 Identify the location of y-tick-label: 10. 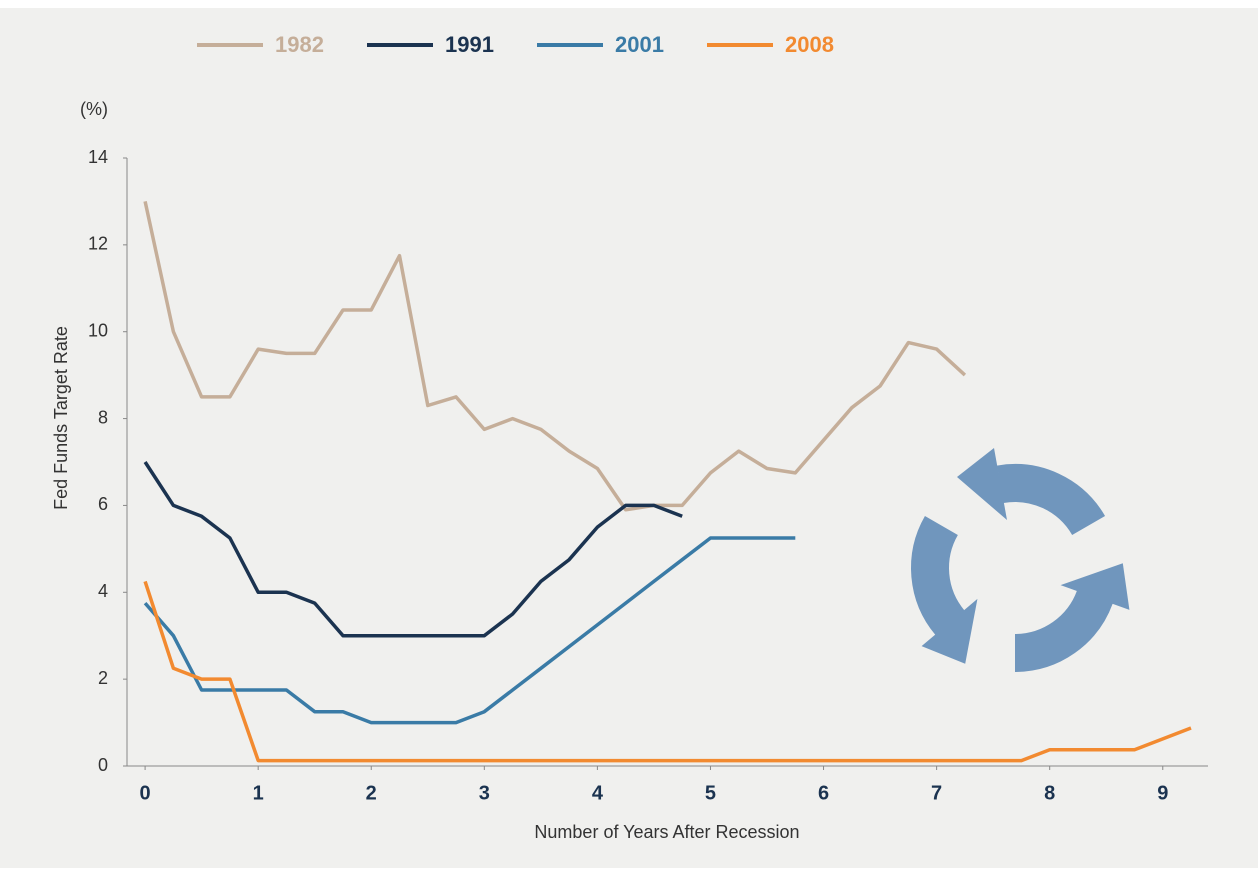
(98, 330).